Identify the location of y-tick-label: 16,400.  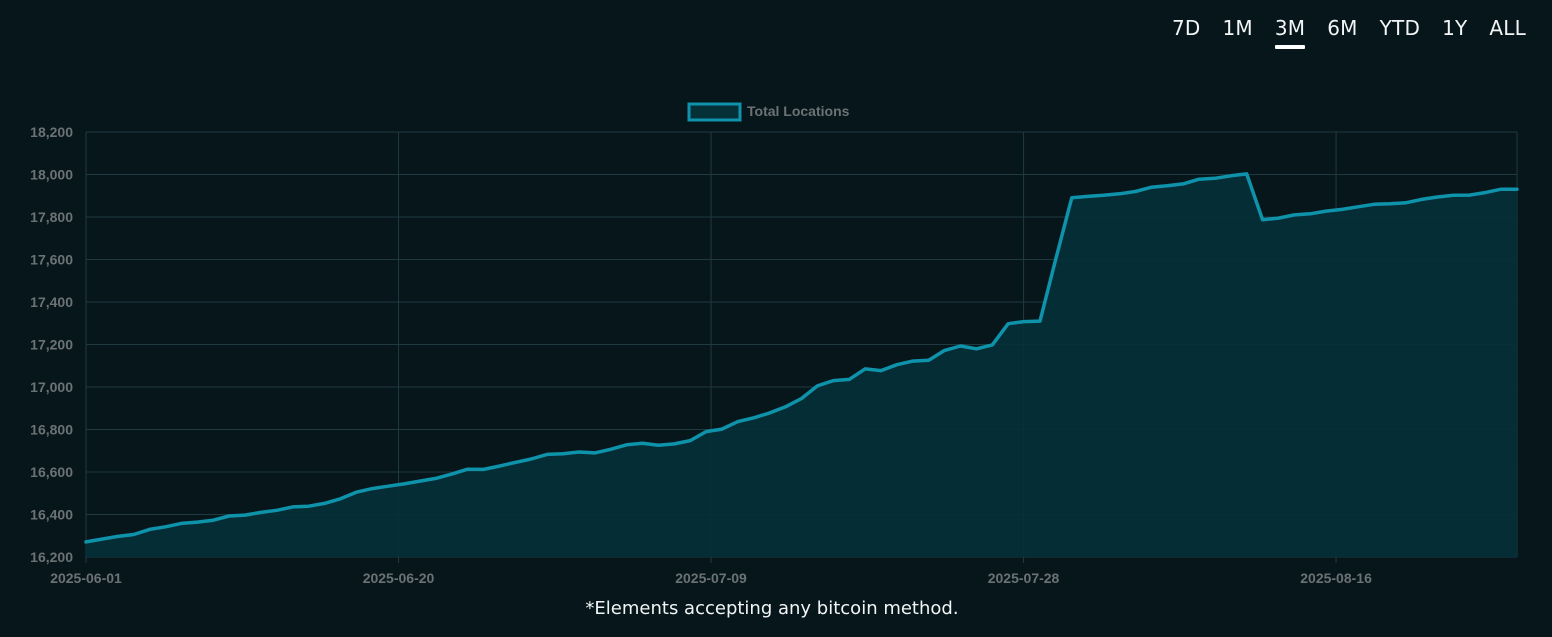
(51, 515).